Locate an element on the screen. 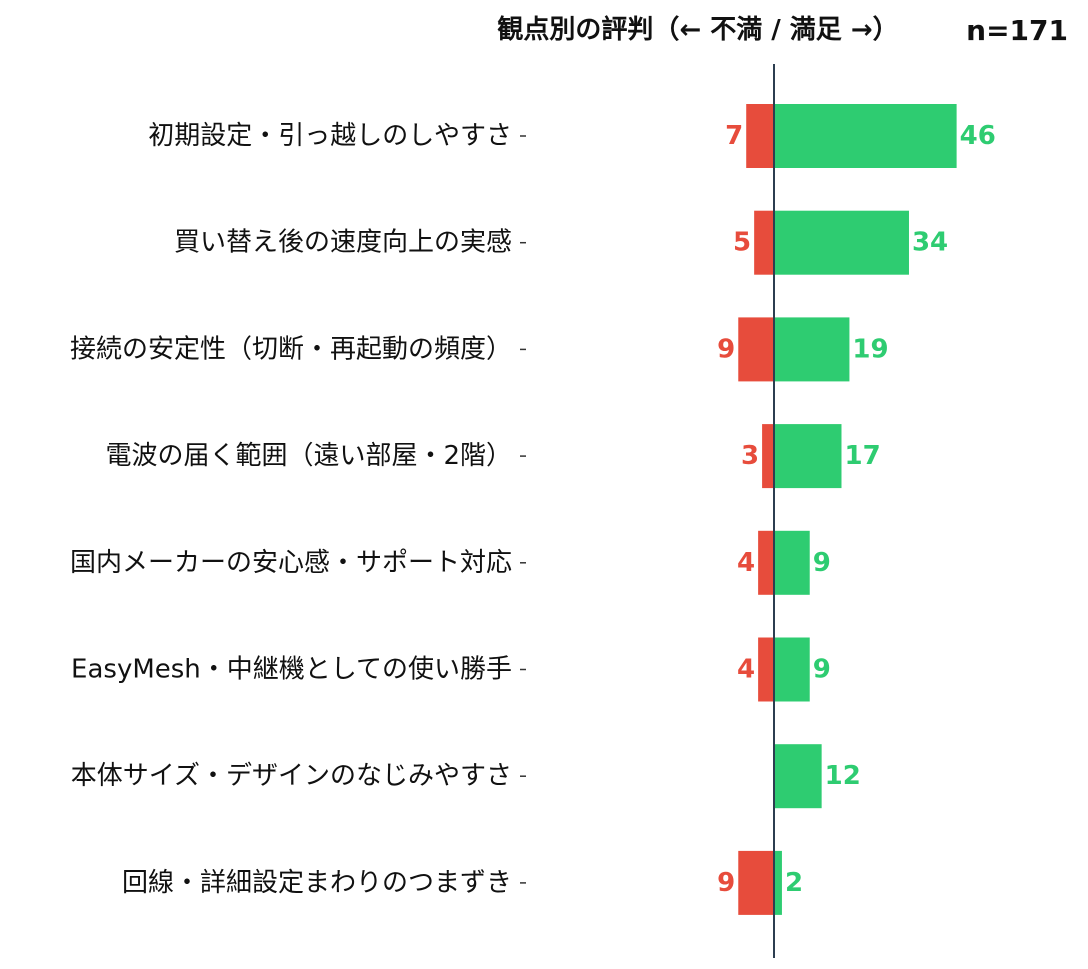 The height and width of the screenshot is (969, 1088). category-label: 国内メーカーの安心感・サポート対応 is located at coordinates (291, 563).